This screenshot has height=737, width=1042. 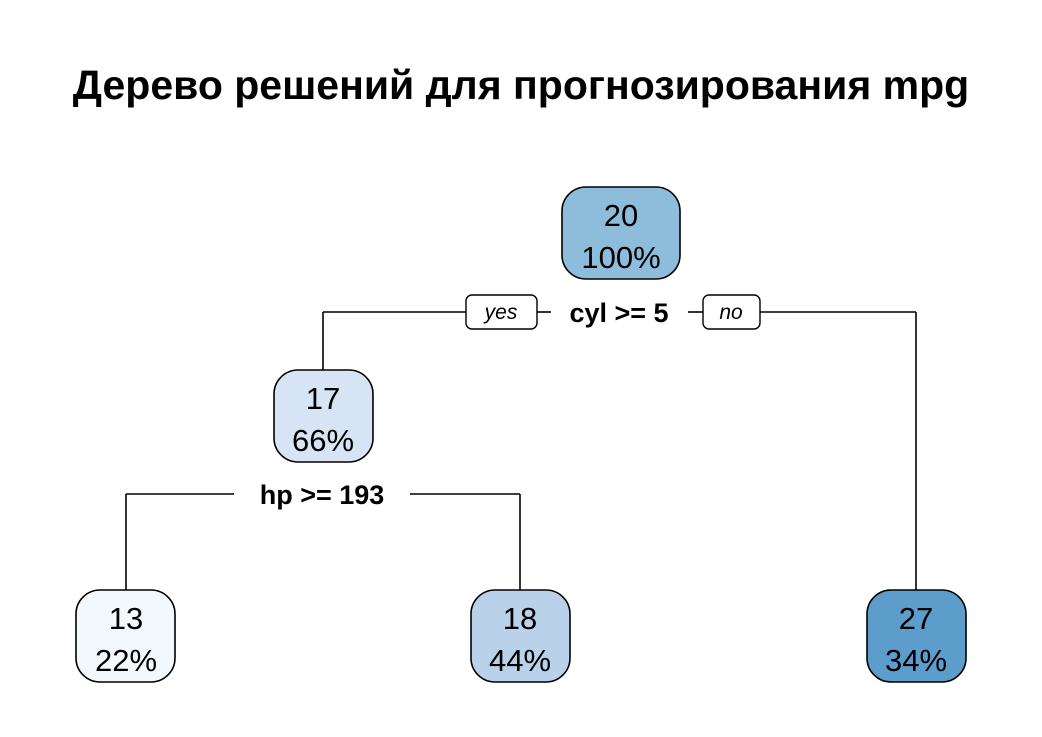 I want to click on left-split: hp >= 193, so click(x=322, y=495).